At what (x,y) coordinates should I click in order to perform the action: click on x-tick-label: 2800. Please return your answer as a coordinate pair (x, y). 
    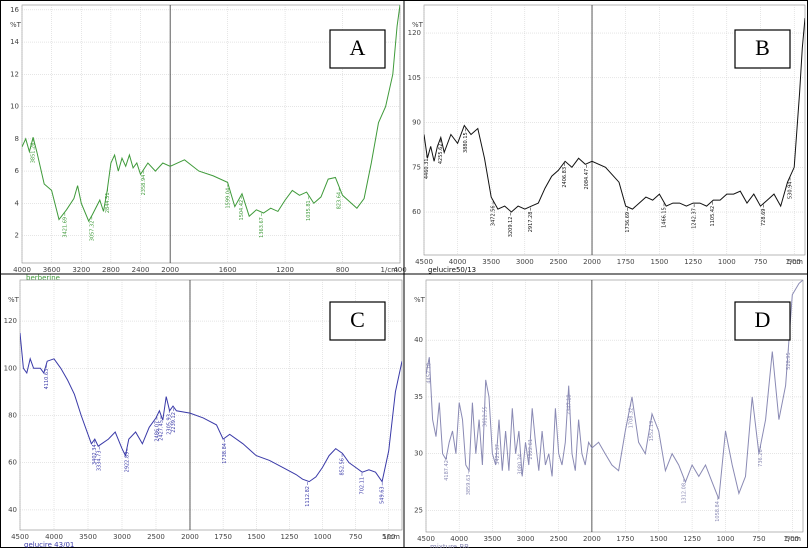
    Looking at the image, I should click on (111, 270).